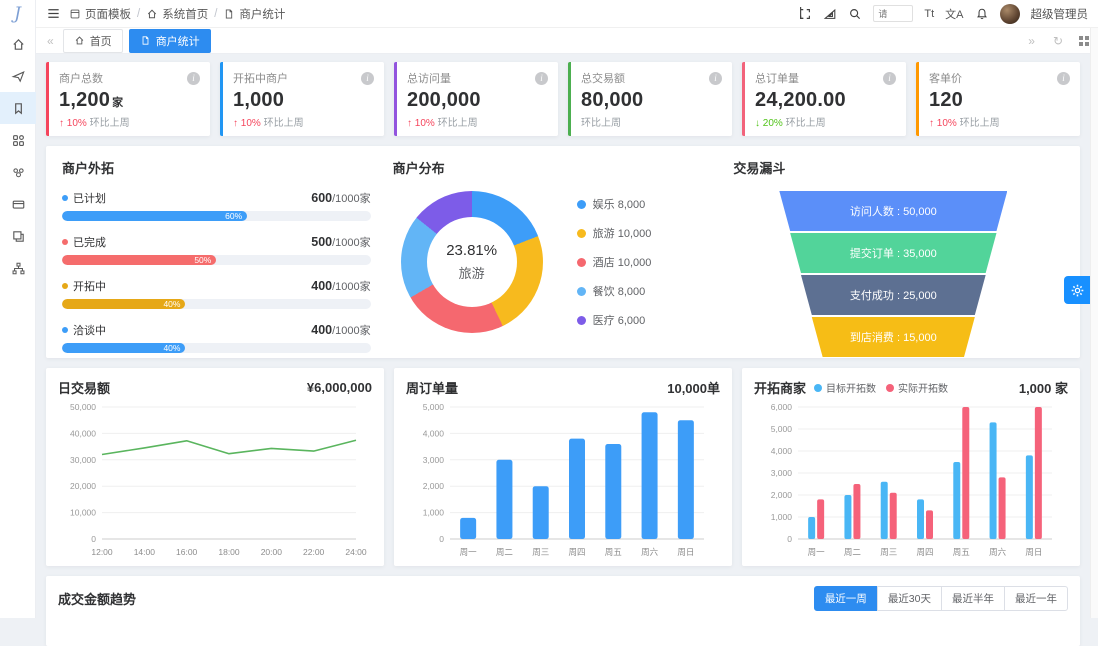 This screenshot has height=646, width=1098. I want to click on funnel-stage: 访问人数 : 50,000, so click(893, 211).